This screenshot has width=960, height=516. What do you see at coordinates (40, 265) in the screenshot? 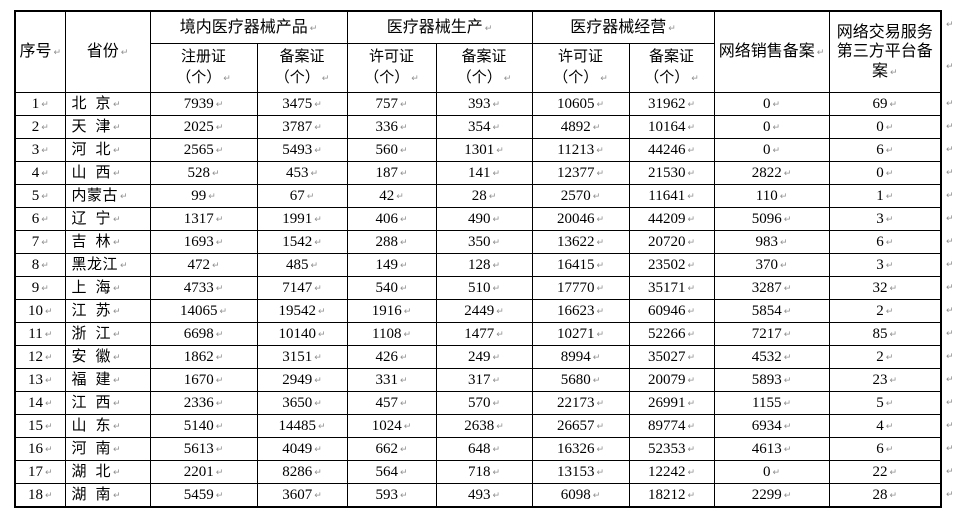
I see `row-index: 8 ↵` at bounding box center [40, 265].